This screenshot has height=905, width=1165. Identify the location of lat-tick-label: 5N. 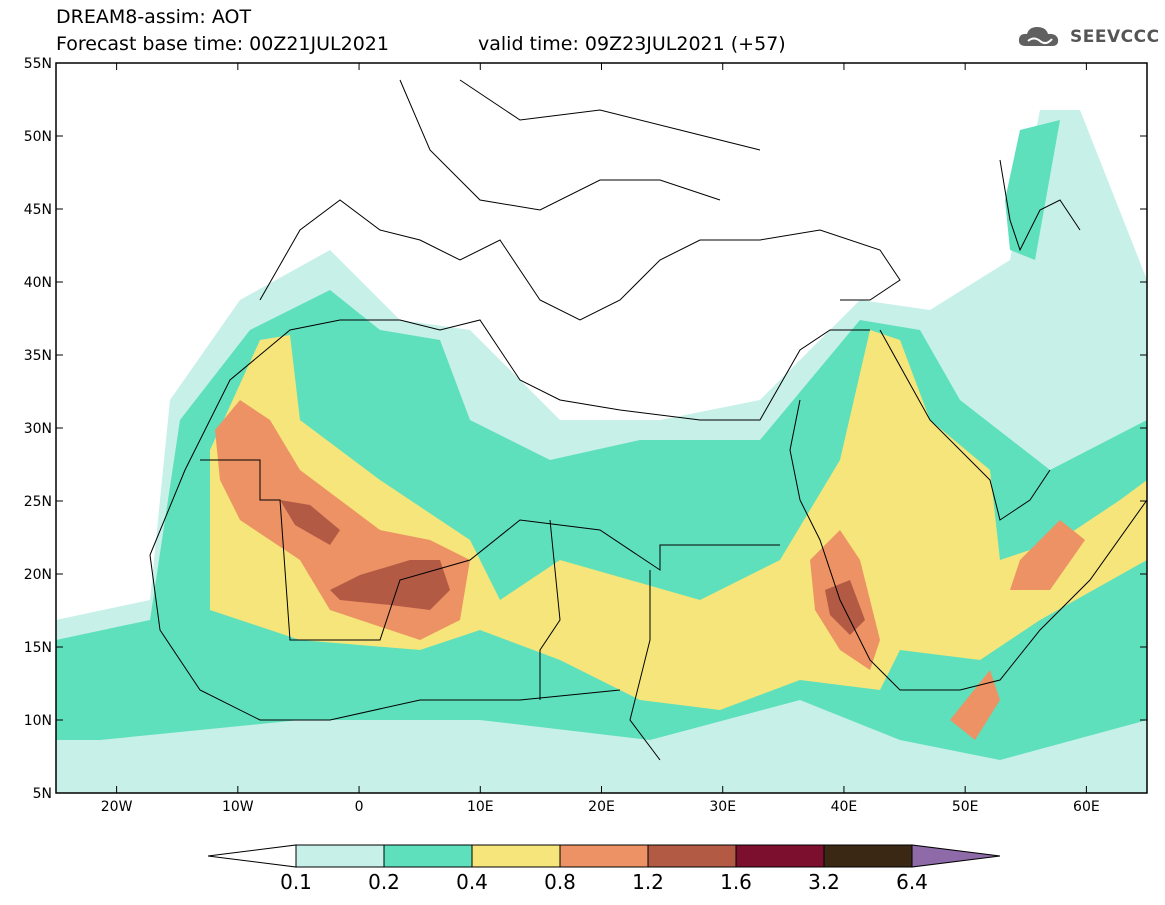
(42, 794).